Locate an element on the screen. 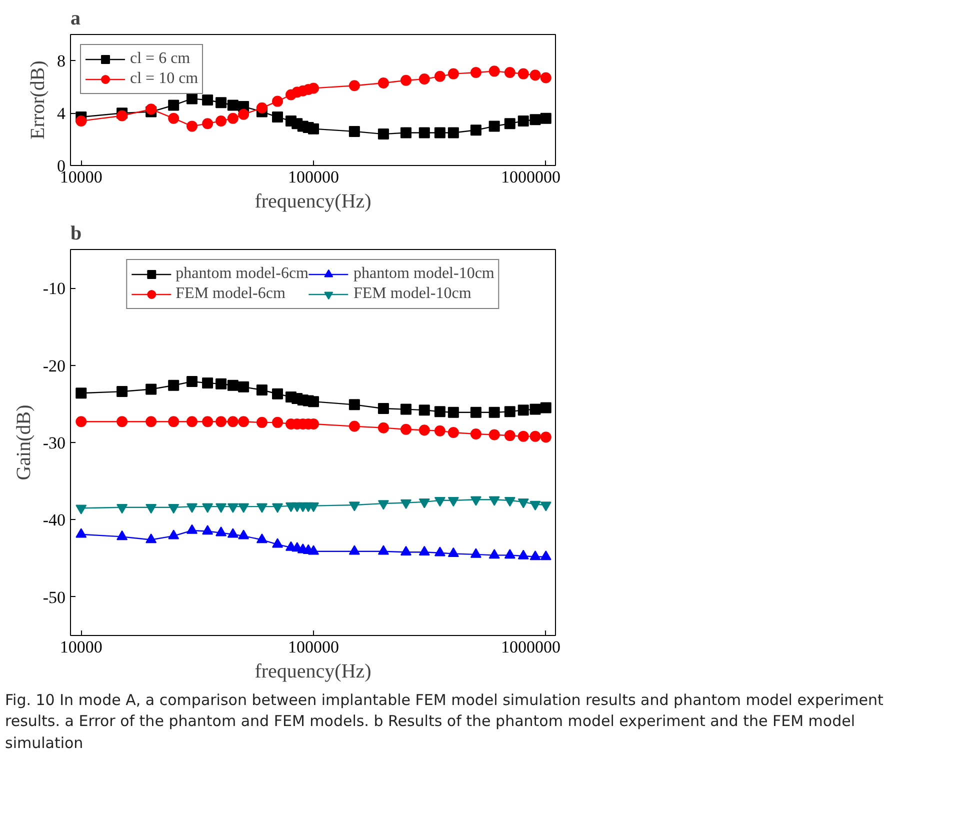 This screenshot has width=955, height=816. y-tick-label: -10 is located at coordinates (54, 288).